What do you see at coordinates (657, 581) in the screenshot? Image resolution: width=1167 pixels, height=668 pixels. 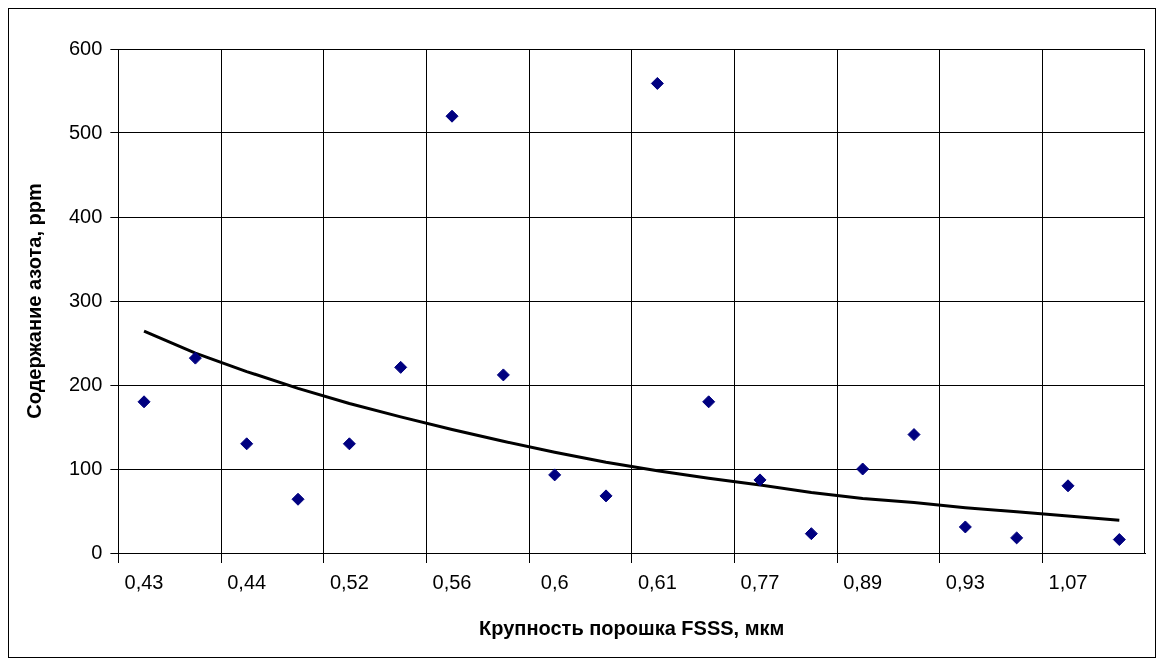 I see `x-tick-label: 0,61` at bounding box center [657, 581].